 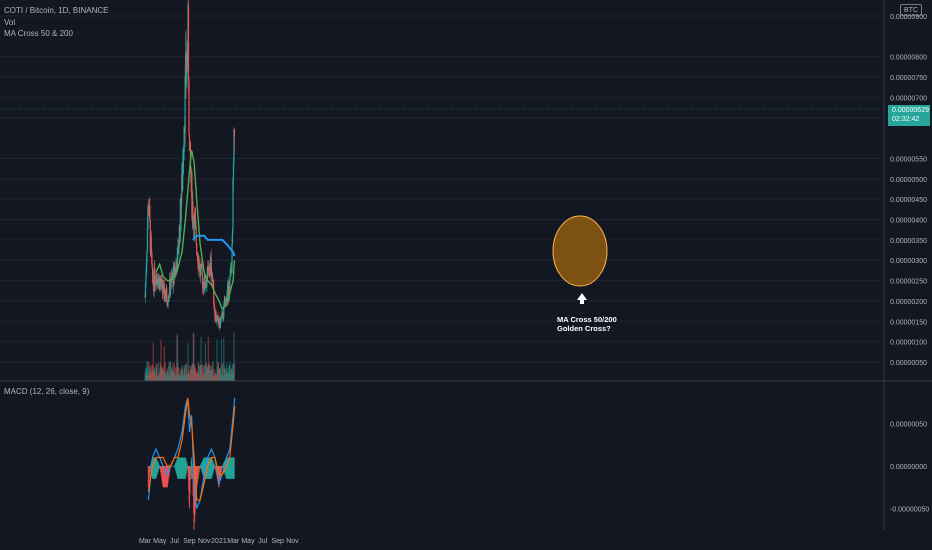 What do you see at coordinates (189, 541) in the screenshot?
I see `time-tick-label: Sep` at bounding box center [189, 541].